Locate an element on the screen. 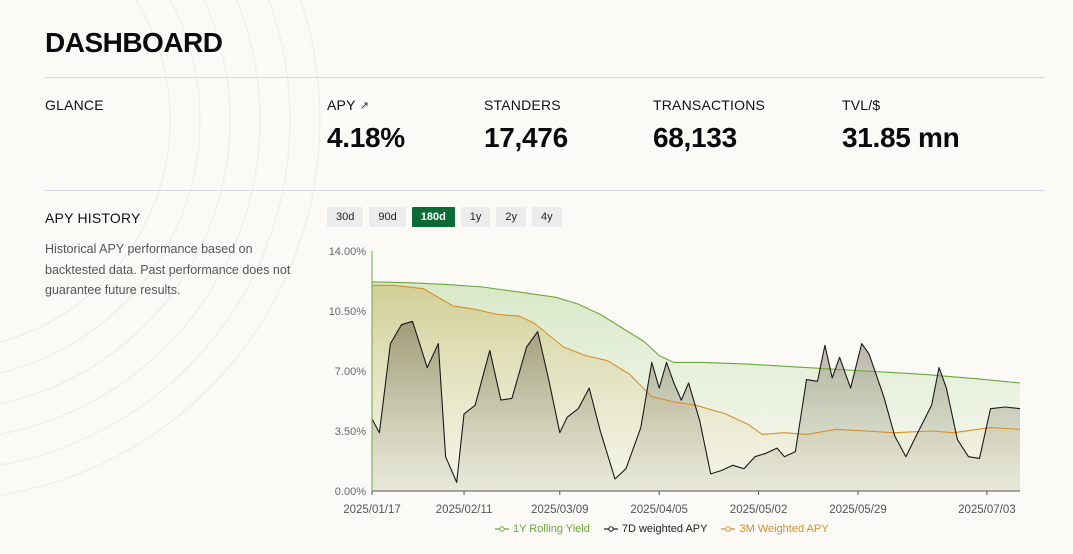  range-button-2y: 2y is located at coordinates (511, 217).